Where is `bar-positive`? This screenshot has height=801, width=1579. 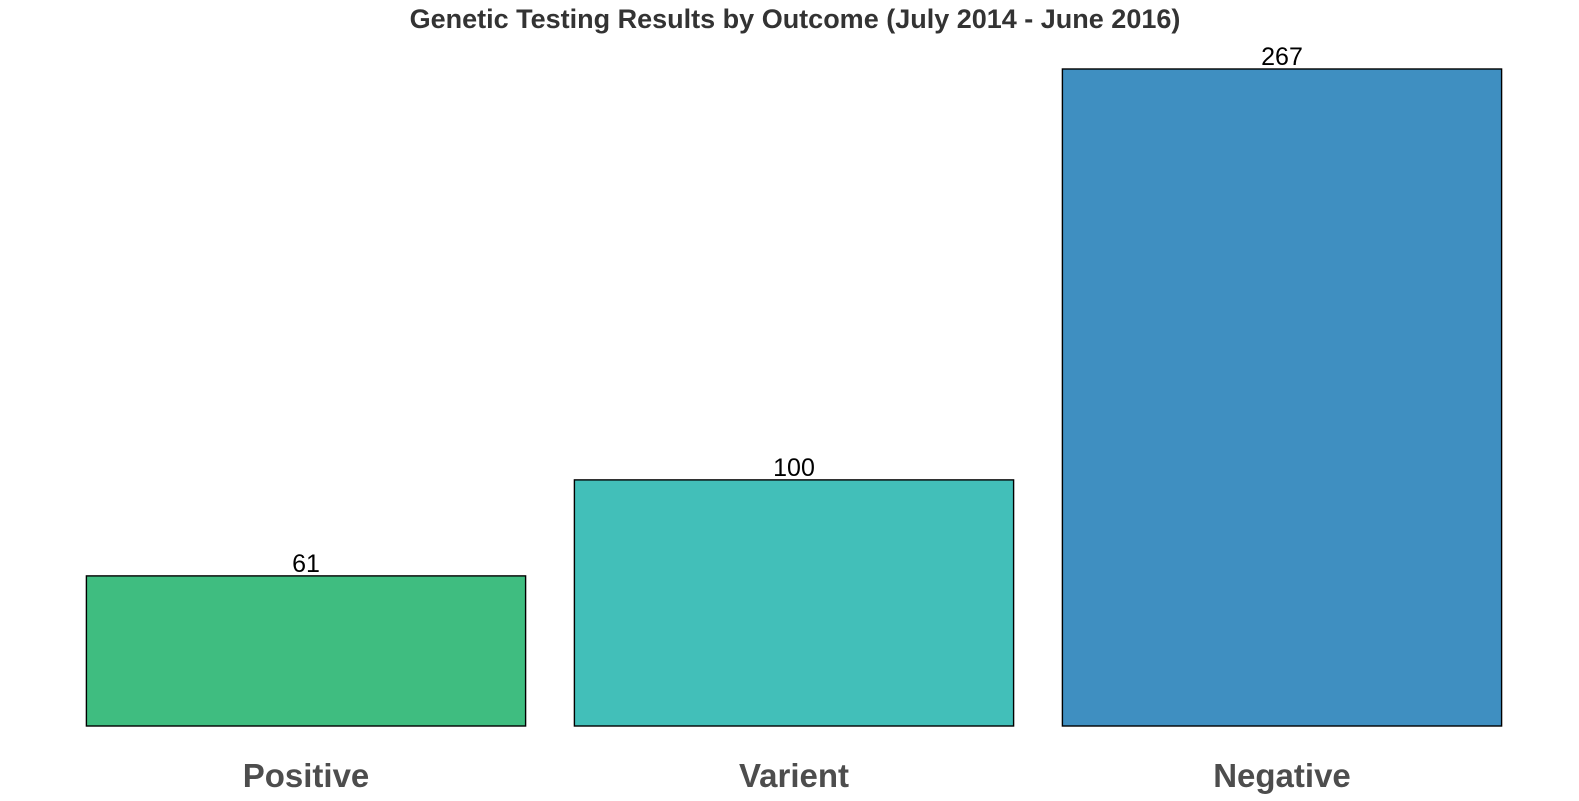
bar-positive is located at coordinates (306, 651).